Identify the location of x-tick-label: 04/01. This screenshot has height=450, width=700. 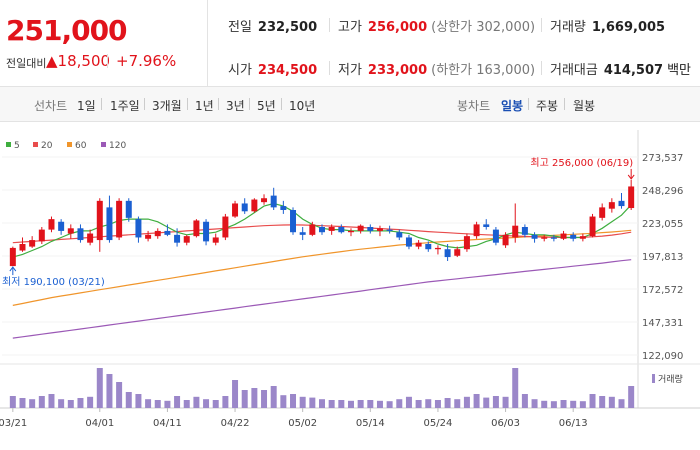
(99, 423).